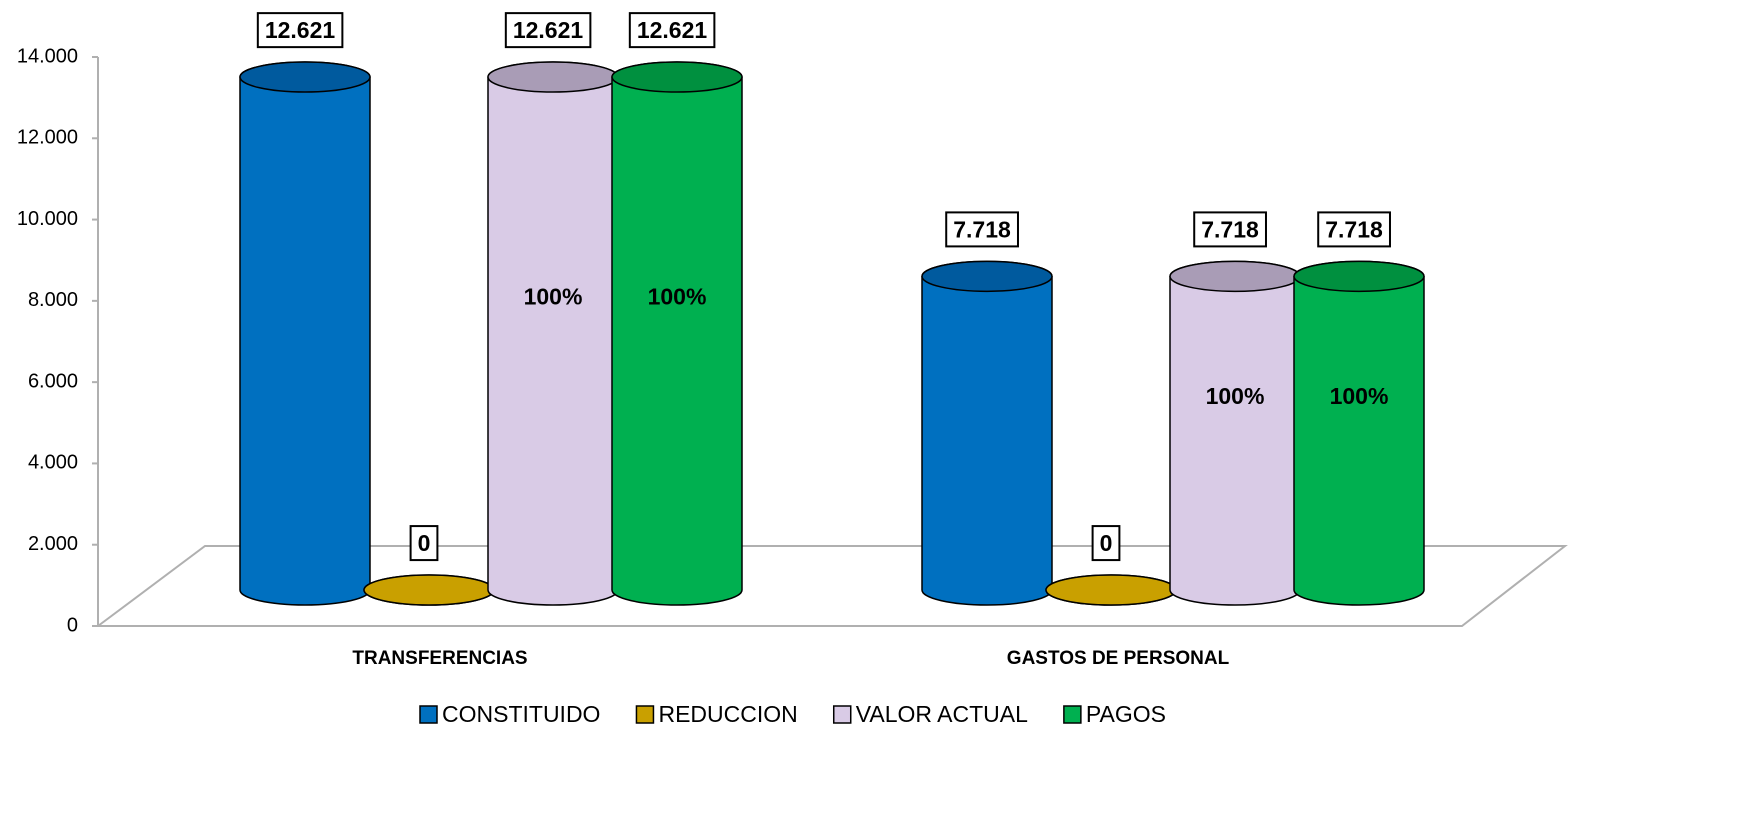  What do you see at coordinates (439, 658) in the screenshot?
I see `x-tick-label: TRANSFERENCIAS` at bounding box center [439, 658].